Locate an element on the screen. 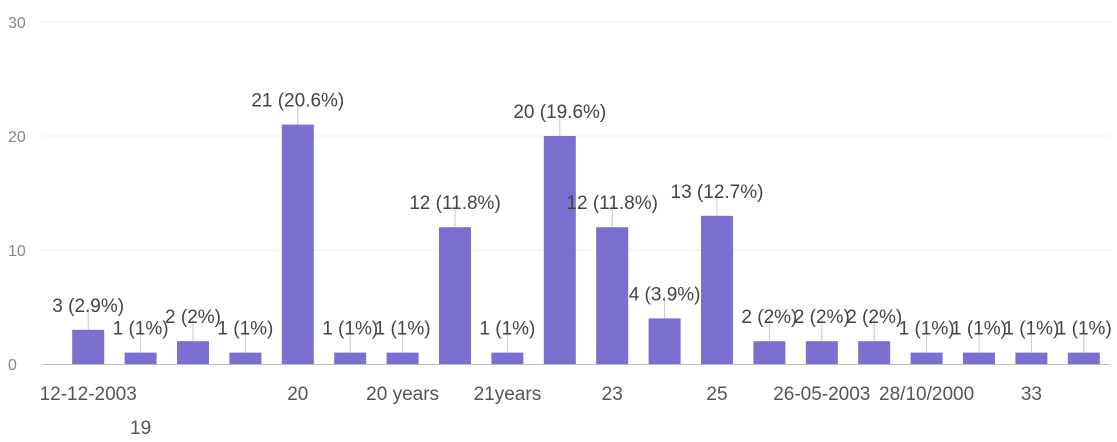 This screenshot has width=1117, height=442. x-category-label: 28/10/2000 is located at coordinates (926, 394).